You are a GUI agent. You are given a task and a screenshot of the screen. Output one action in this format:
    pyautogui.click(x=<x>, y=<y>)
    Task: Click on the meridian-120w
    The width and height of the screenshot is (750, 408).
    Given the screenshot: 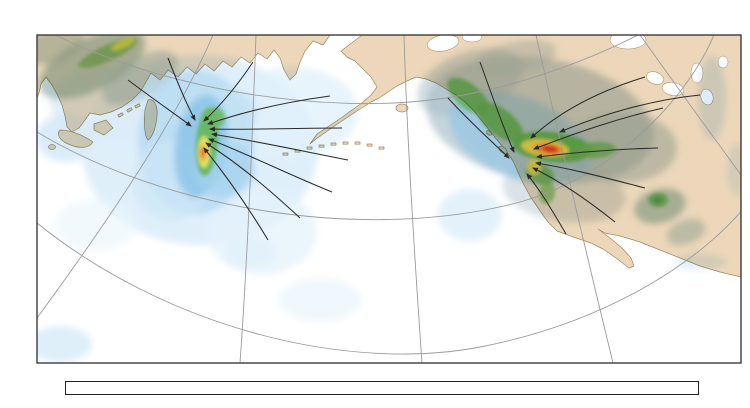 What is the action you would take?
    pyautogui.click(x=574, y=199)
    